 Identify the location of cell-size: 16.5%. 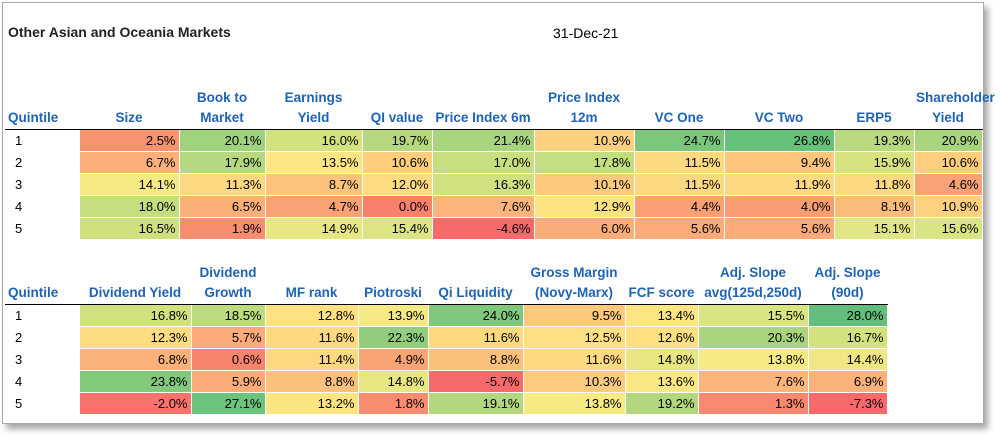
(129, 228).